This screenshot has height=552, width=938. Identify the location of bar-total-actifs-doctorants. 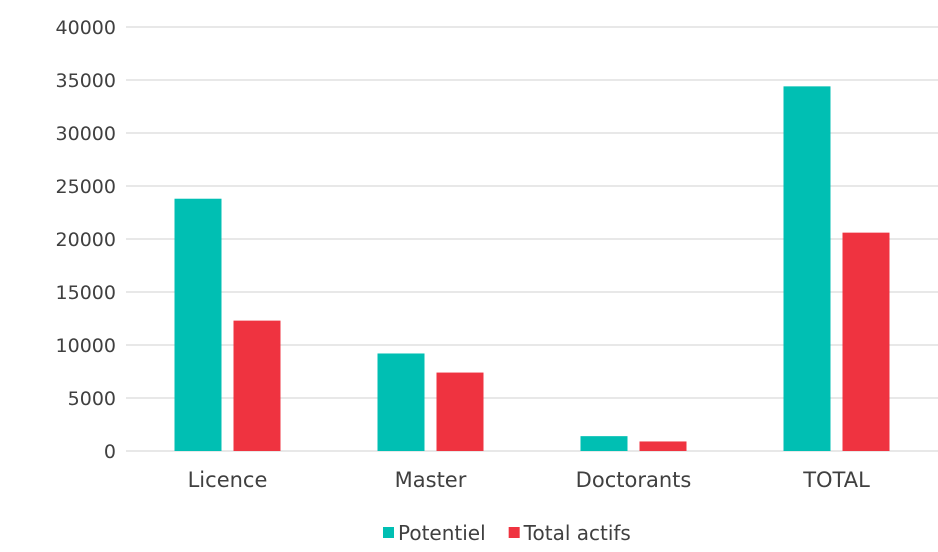
(663, 446).